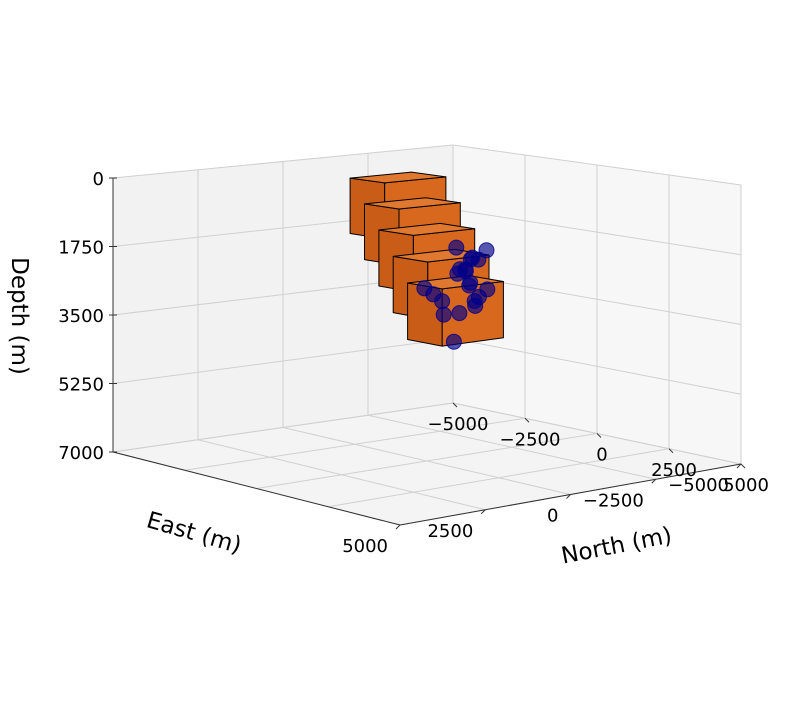 This screenshot has width=791, height=714. What do you see at coordinates (601, 455) in the screenshot?
I see `y-tick-label: 0` at bounding box center [601, 455].